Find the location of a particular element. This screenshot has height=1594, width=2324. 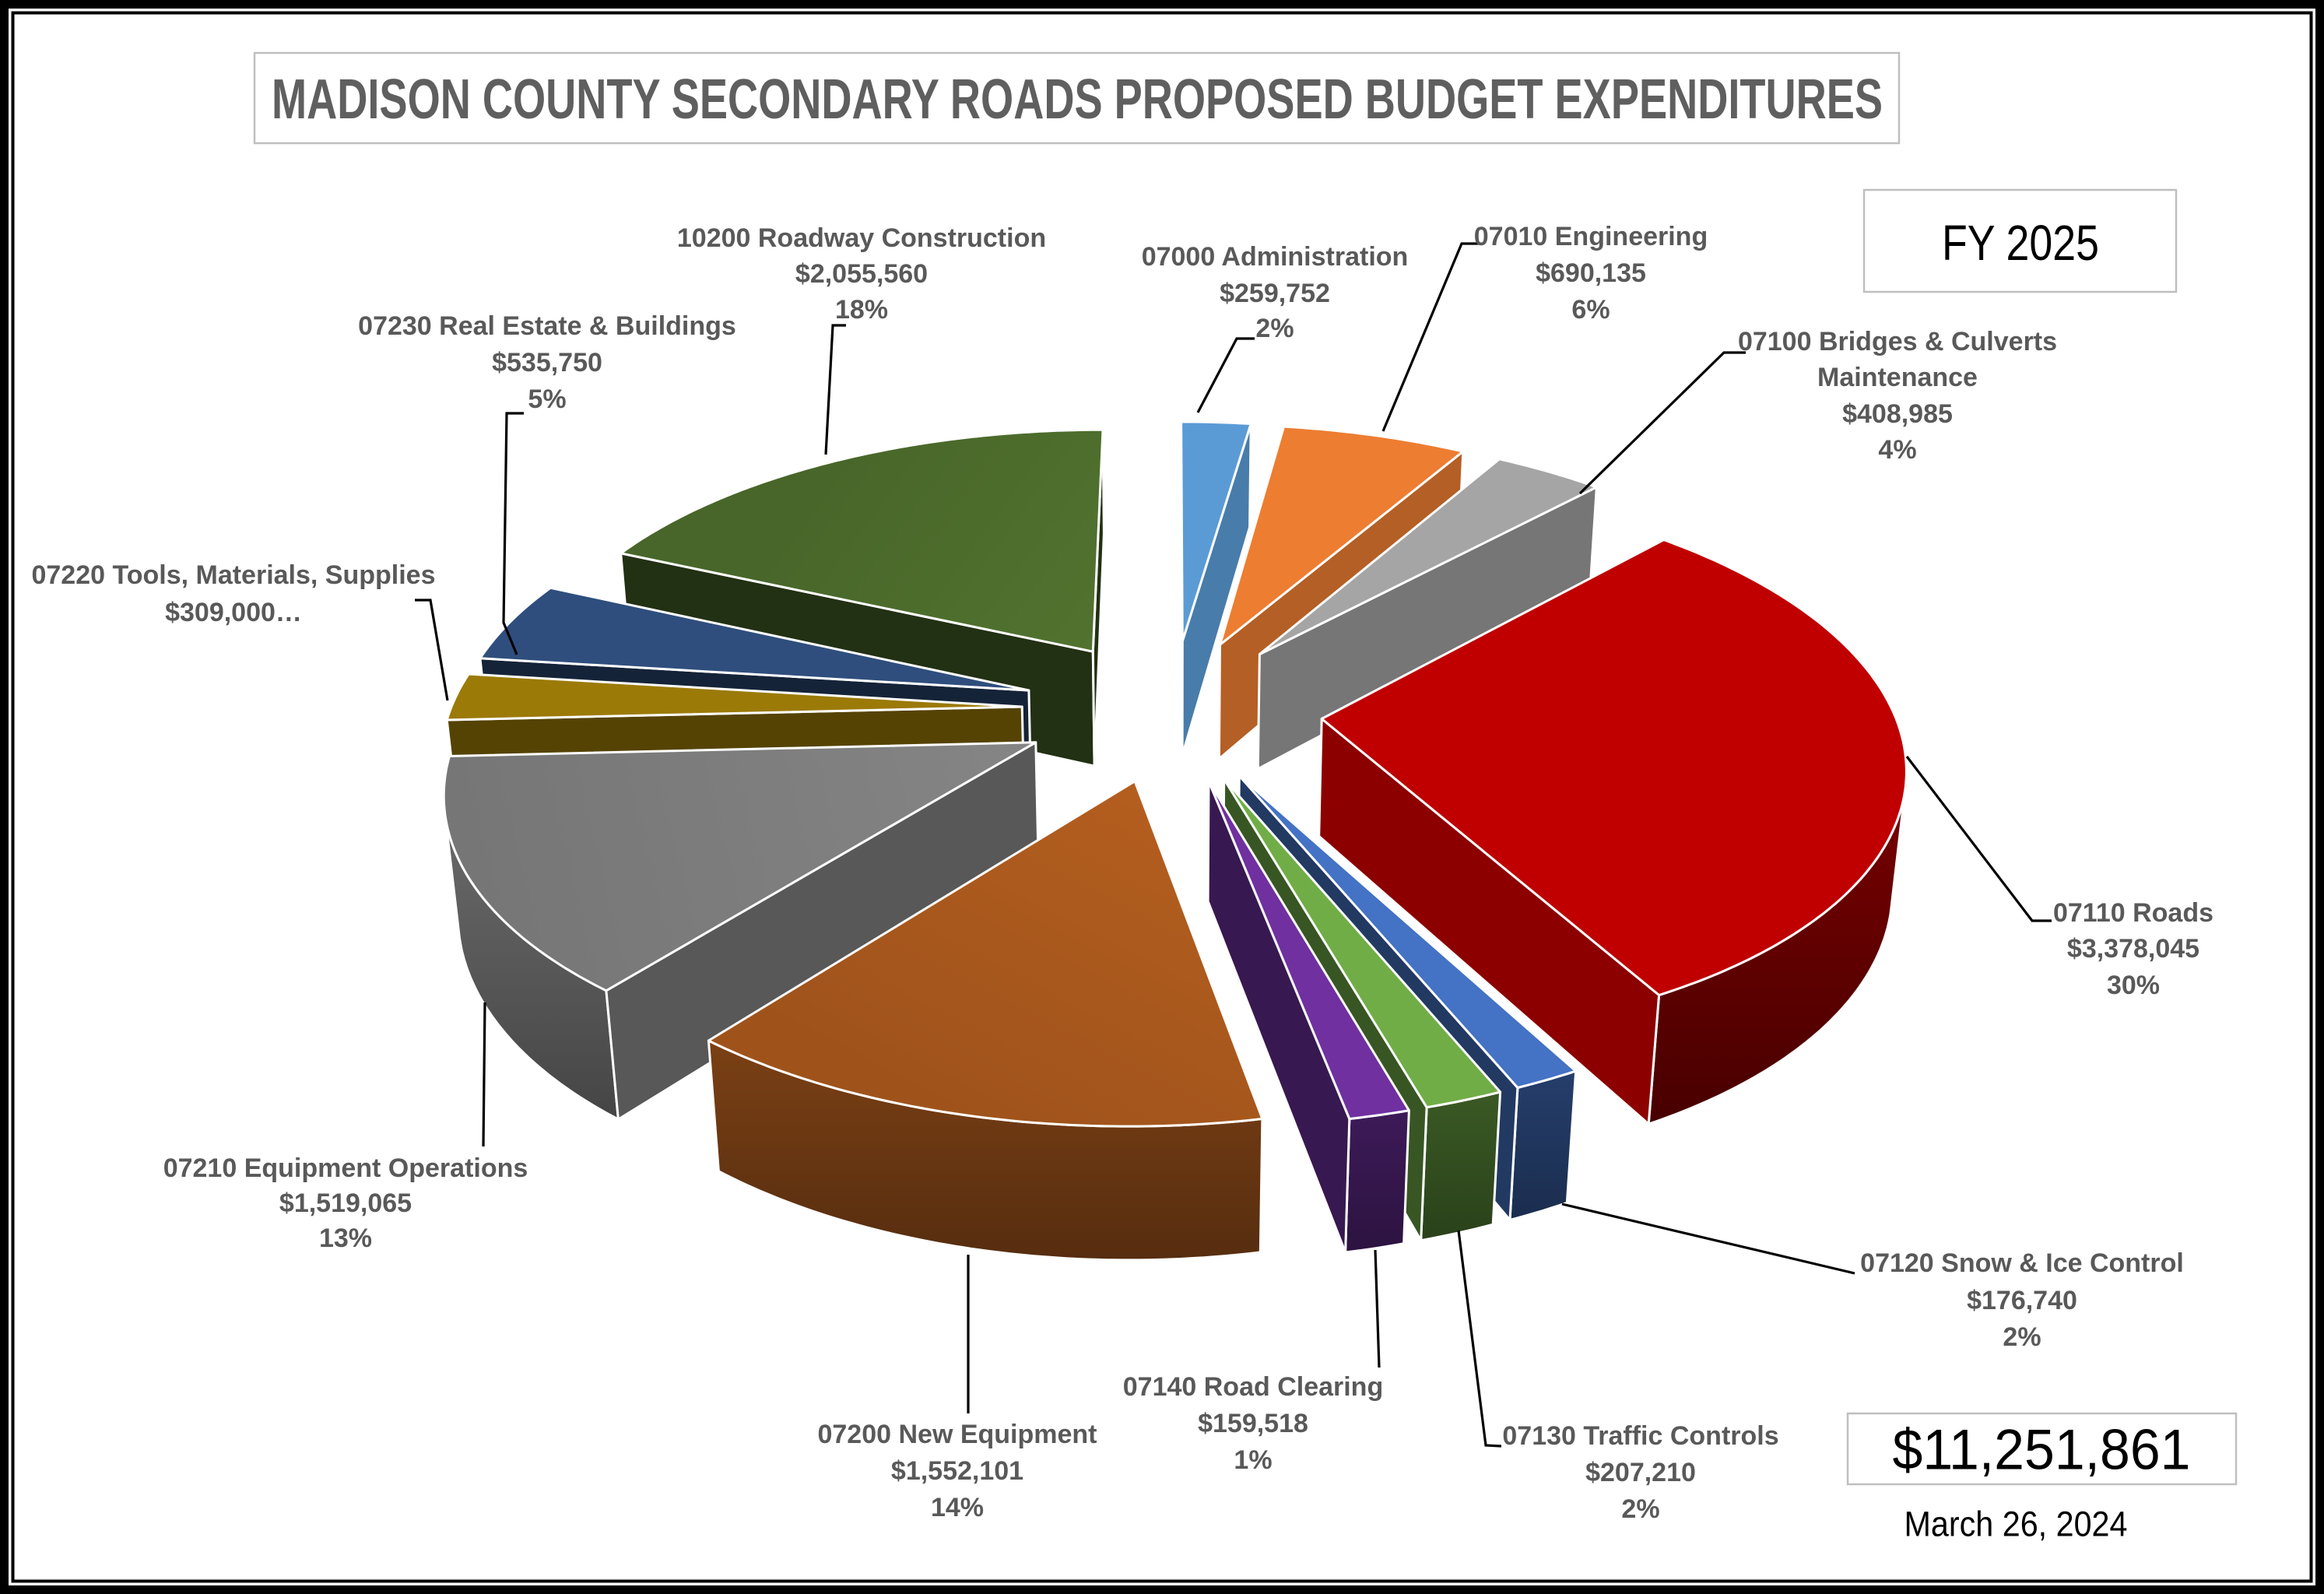

svg-text: $2,055,560 is located at coordinates (861, 274).